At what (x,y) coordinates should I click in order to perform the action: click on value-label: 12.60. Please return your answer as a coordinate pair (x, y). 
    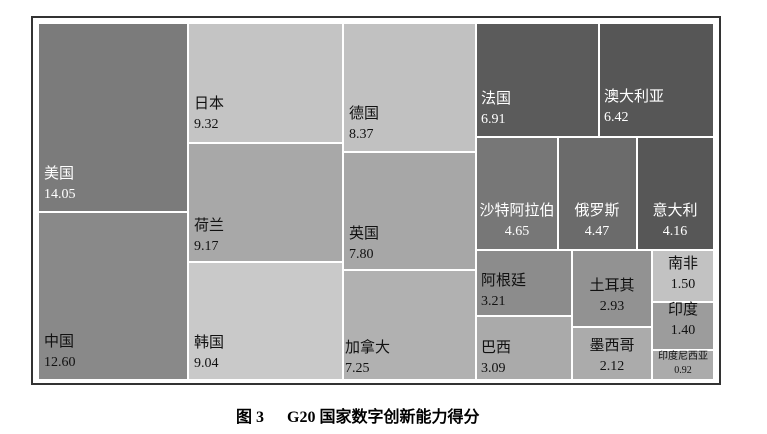
    Looking at the image, I should click on (60, 362).